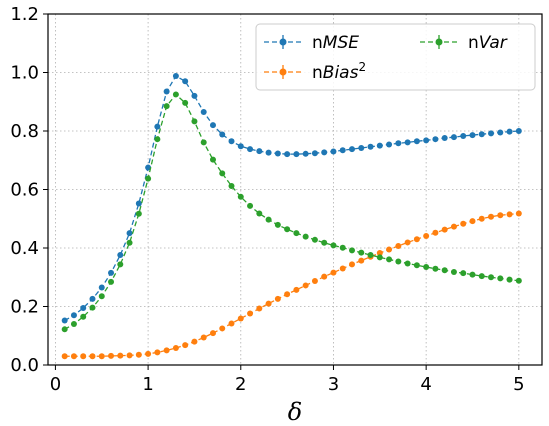 The height and width of the screenshot is (426, 549). I want to click on y-tick-label: 0.0, so click(24, 365).